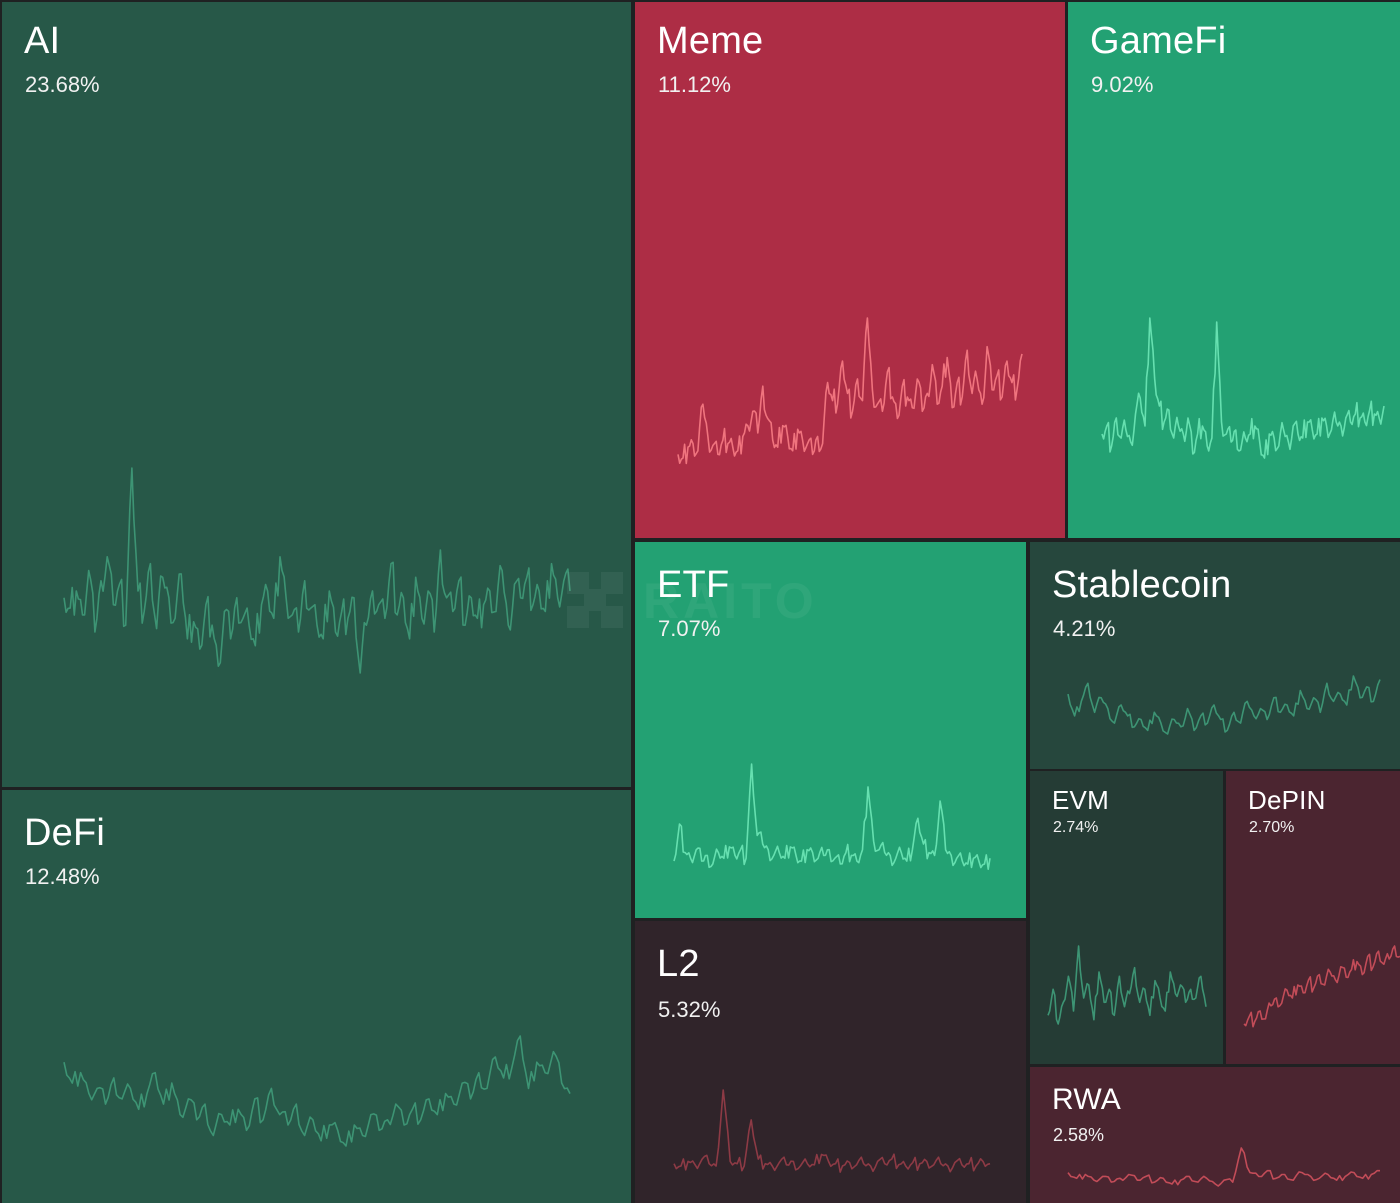 This screenshot has height=1203, width=1400. What do you see at coordinates (1215, 655) in the screenshot?
I see `sector-tile-stablecoin: Stablecoin 4.21%` at bounding box center [1215, 655].